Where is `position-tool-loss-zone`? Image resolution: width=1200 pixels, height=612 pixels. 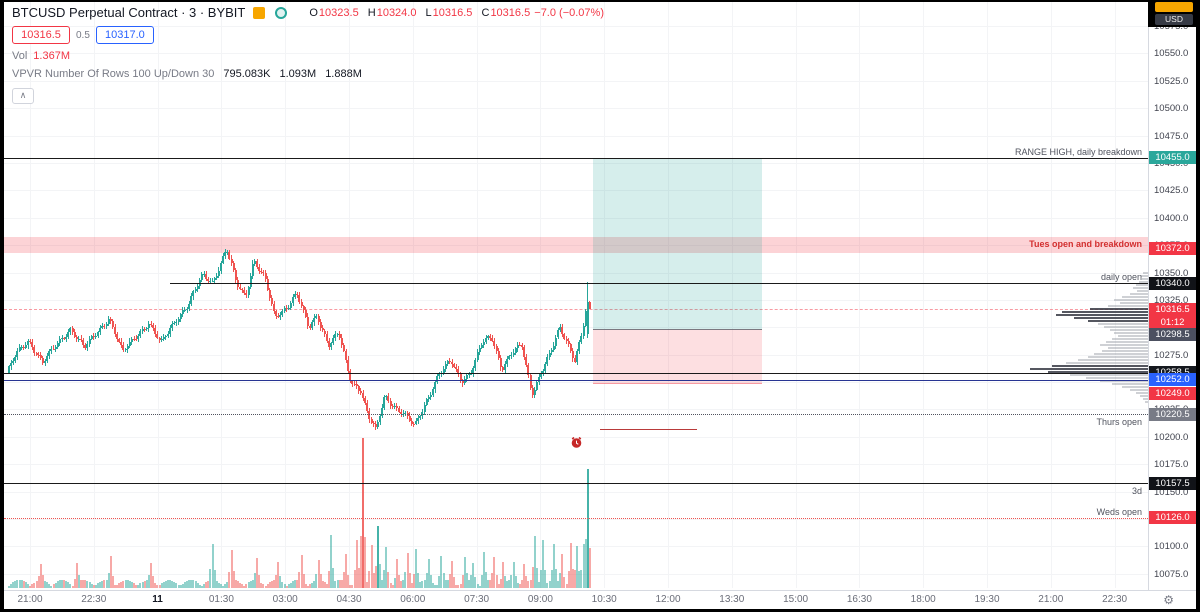 position-tool-loss-zone is located at coordinates (677, 356).